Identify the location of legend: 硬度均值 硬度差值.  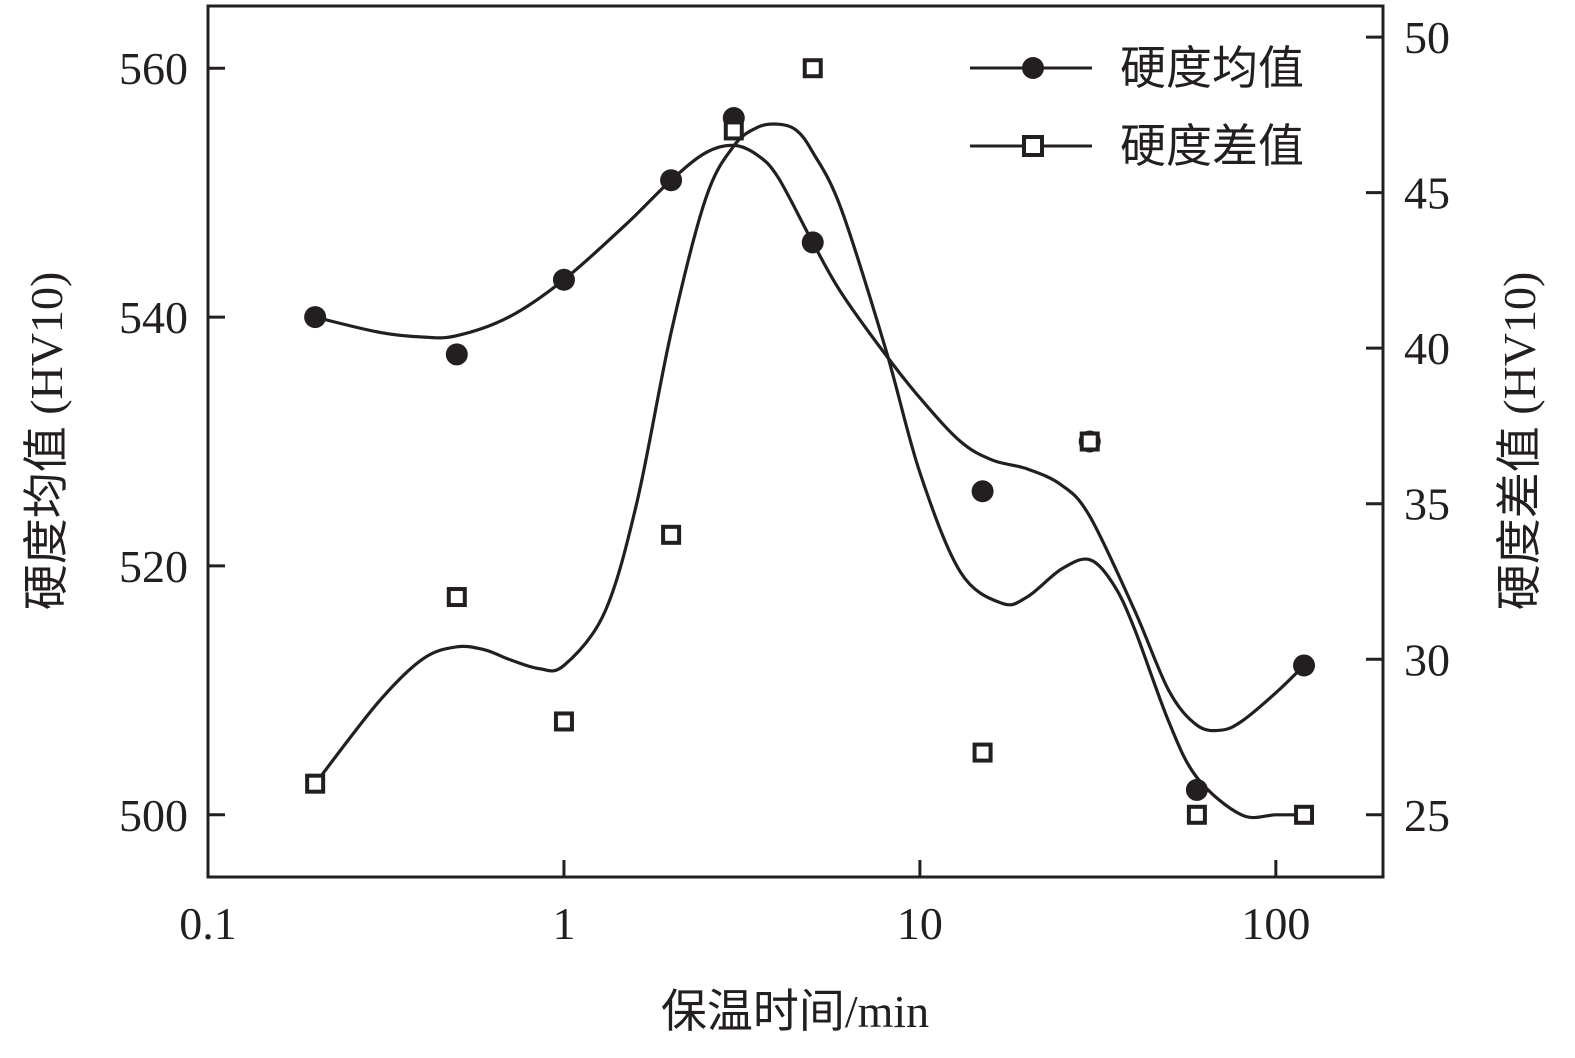
(1137, 107).